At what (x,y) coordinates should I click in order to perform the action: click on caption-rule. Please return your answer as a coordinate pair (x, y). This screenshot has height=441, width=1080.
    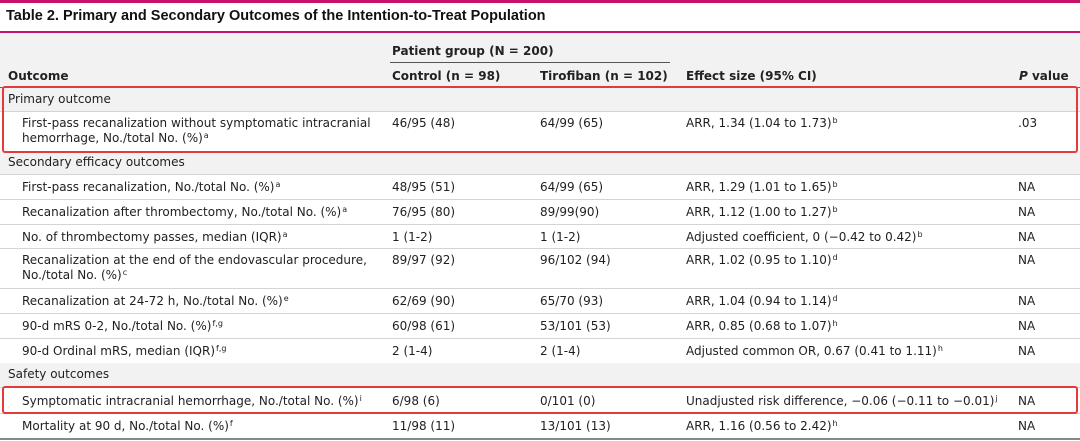
    Looking at the image, I should click on (540, 32).